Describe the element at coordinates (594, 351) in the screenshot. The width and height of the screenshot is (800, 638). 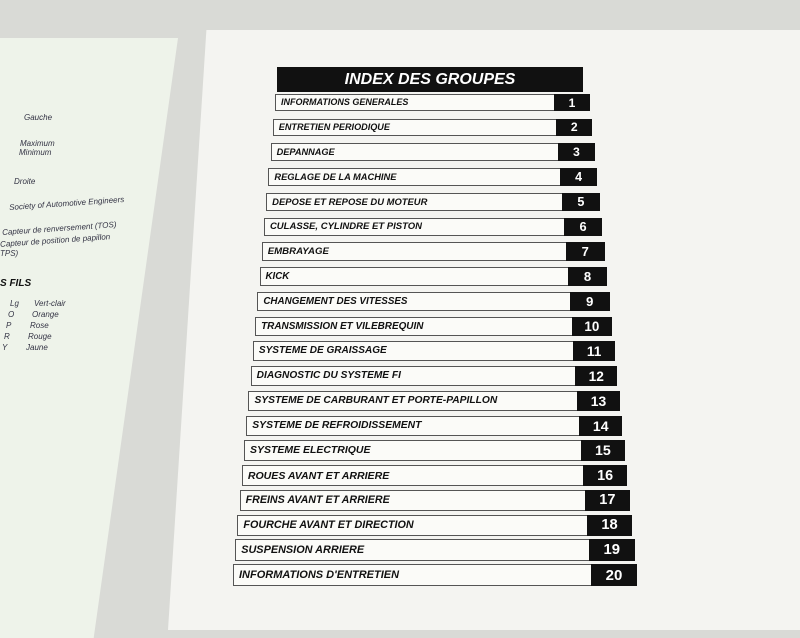
I see `index-item-number: 11` at that location.